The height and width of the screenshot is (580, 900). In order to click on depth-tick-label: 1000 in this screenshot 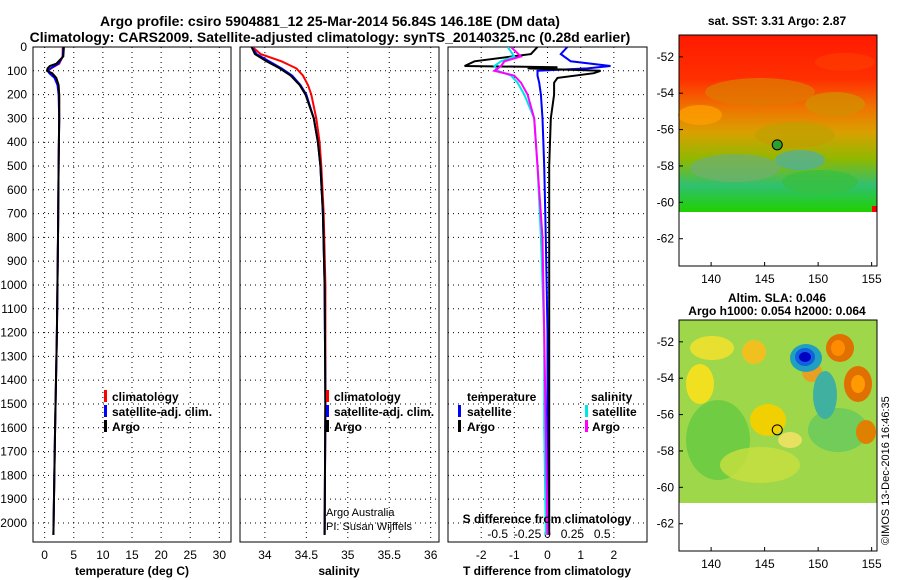, I will do `click(13, 285)`.